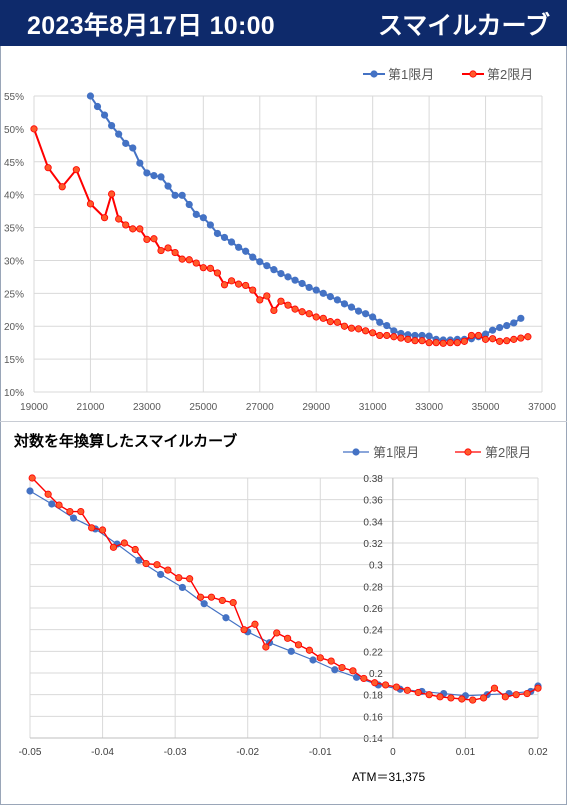  Describe the element at coordinates (151, 26) in the screenshot. I see `header-date: 2023年8月17日 10:00` at that location.